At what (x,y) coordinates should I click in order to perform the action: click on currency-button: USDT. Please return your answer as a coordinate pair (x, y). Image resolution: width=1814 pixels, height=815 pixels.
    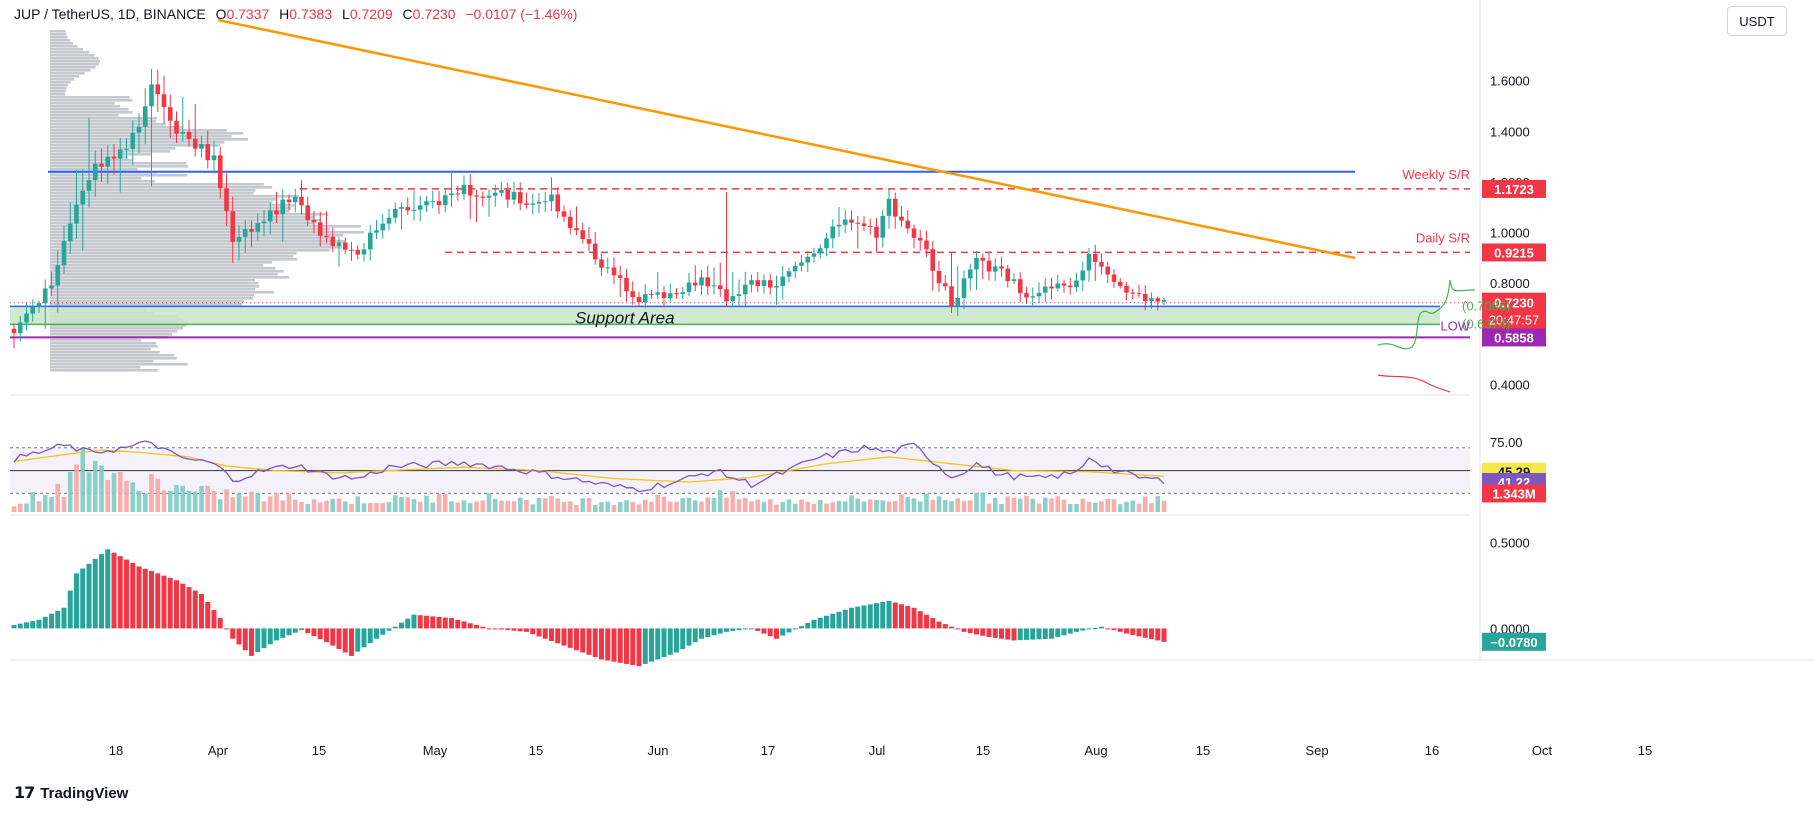
    Looking at the image, I should click on (1757, 21).